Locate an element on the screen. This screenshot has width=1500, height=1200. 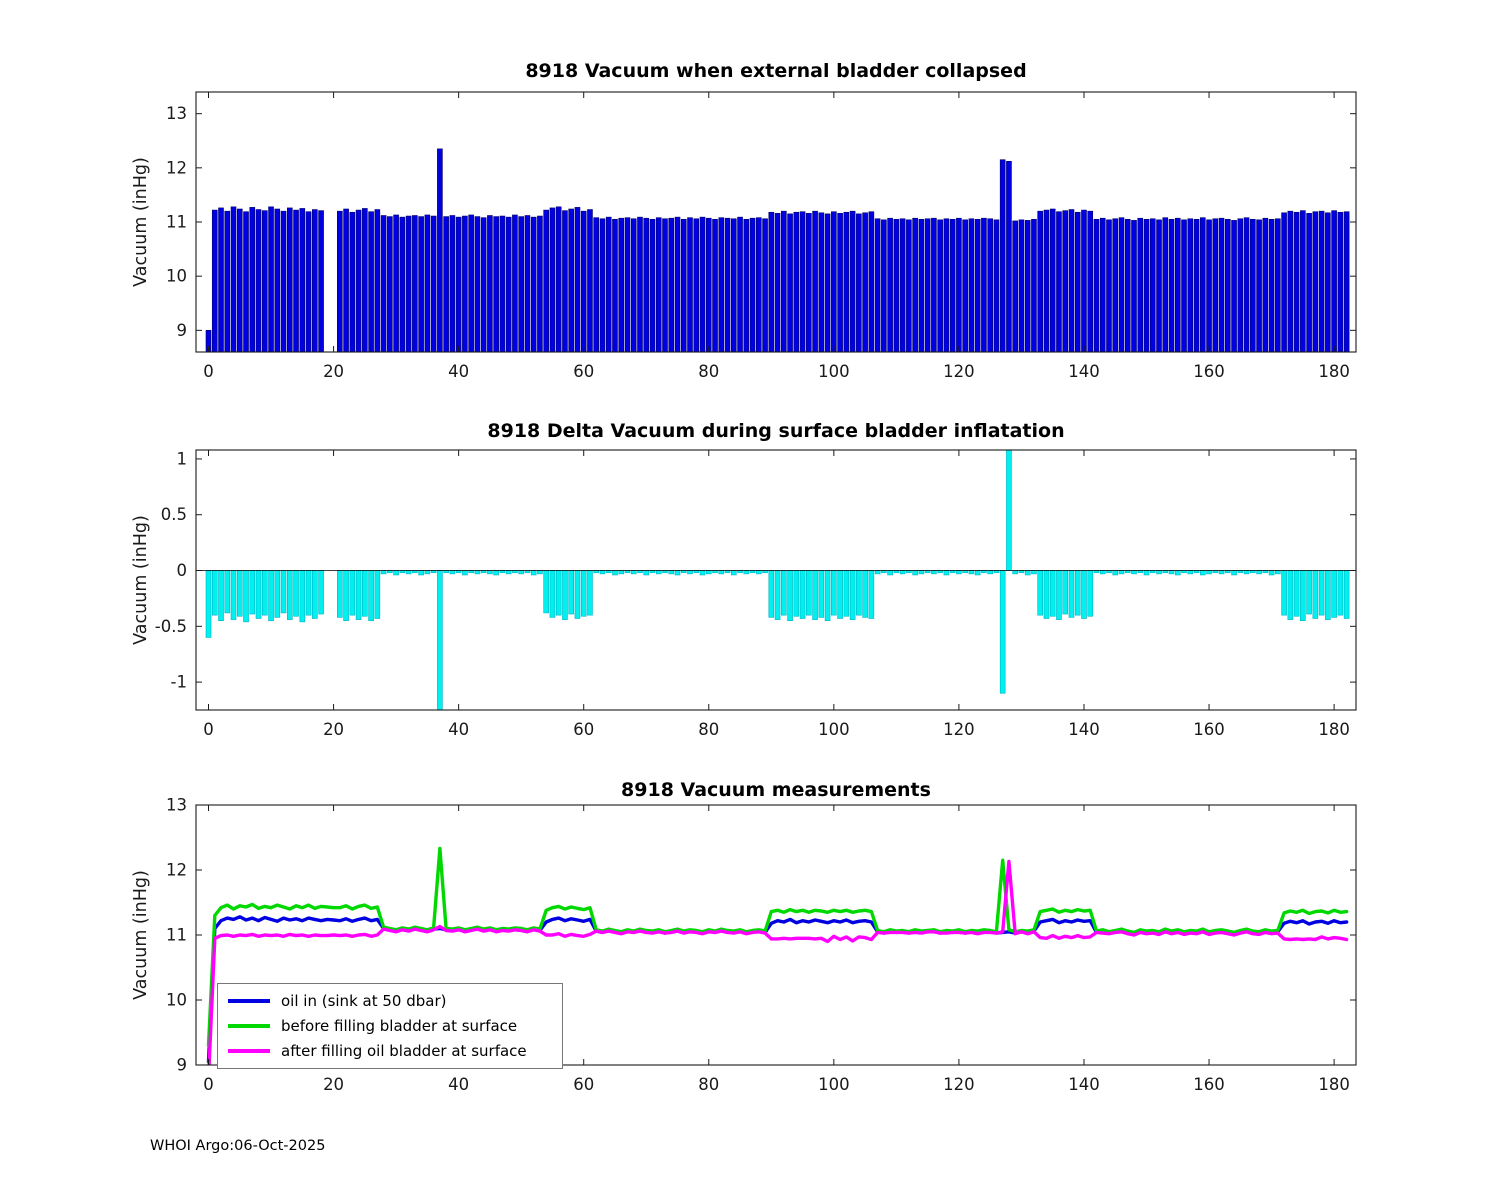
series-before-filling-bladder-at-surface is located at coordinates (777, 947).